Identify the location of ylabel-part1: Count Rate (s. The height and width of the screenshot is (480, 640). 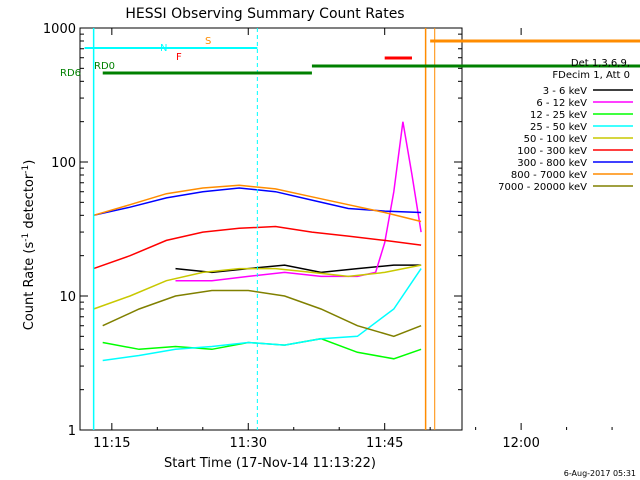
(29, 286).